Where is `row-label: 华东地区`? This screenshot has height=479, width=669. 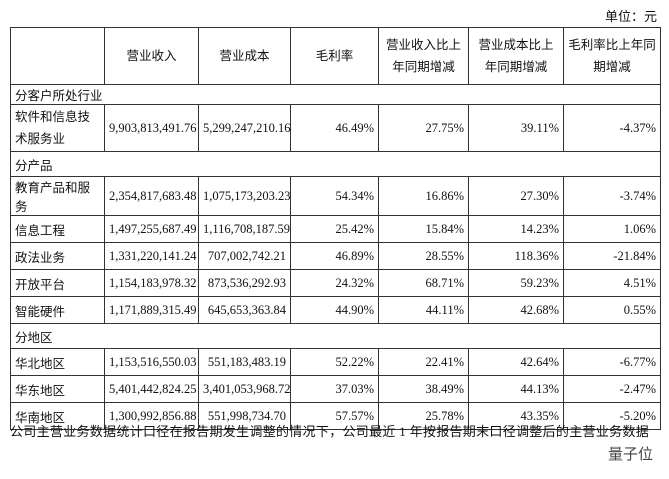
row-label: 华东地区 is located at coordinates (57, 389).